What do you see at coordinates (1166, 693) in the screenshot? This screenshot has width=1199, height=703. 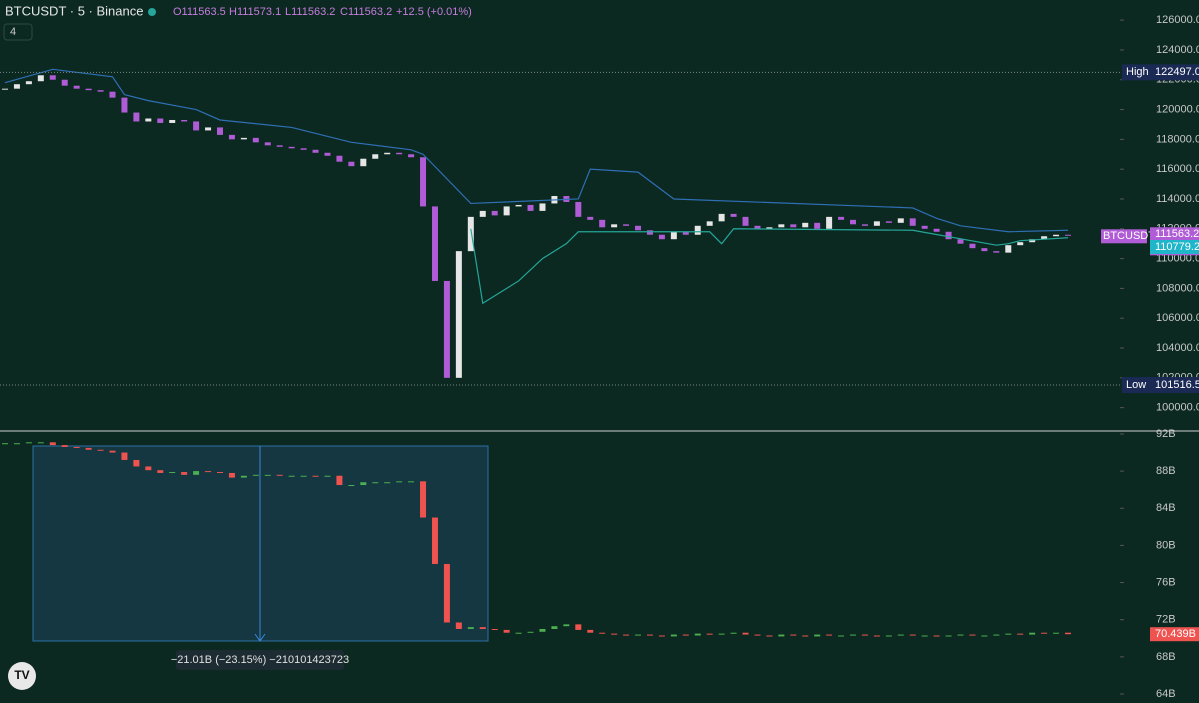 I see `y-tick-label: 64B` at bounding box center [1166, 693].